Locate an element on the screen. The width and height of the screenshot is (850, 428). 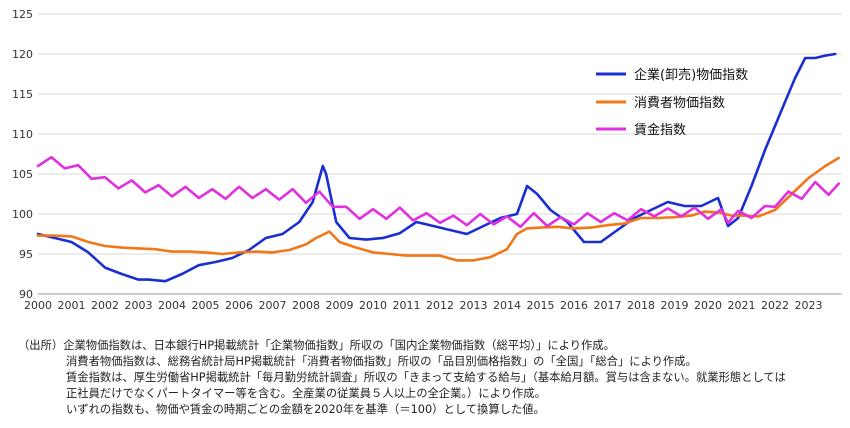
x-tick-label-2022: 2022 is located at coordinates (775, 305).